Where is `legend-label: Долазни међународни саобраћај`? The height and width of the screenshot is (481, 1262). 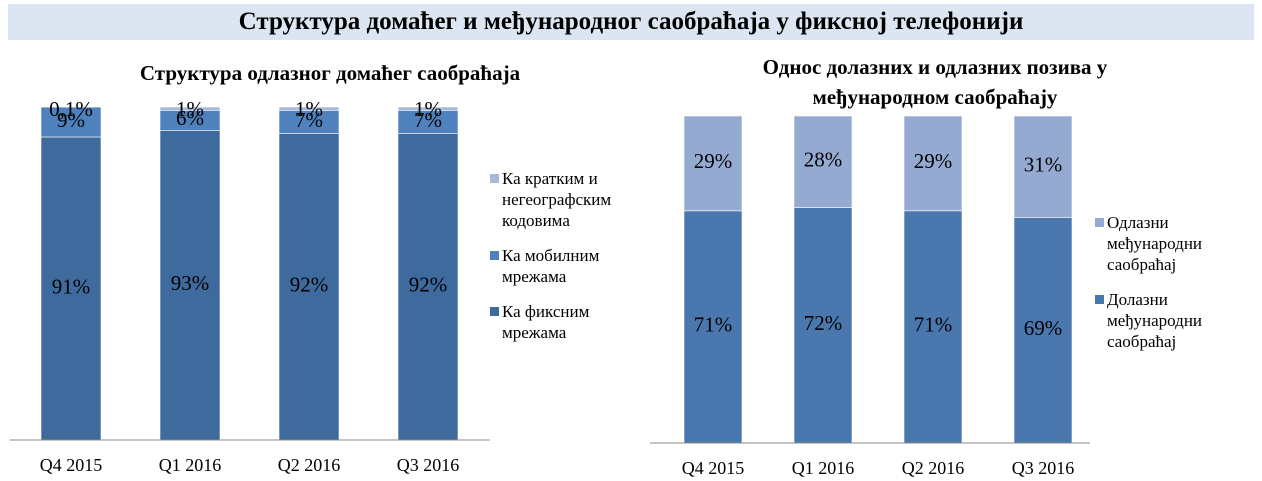
legend-label: Долазни међународни саобраћај is located at coordinates (1155, 320).